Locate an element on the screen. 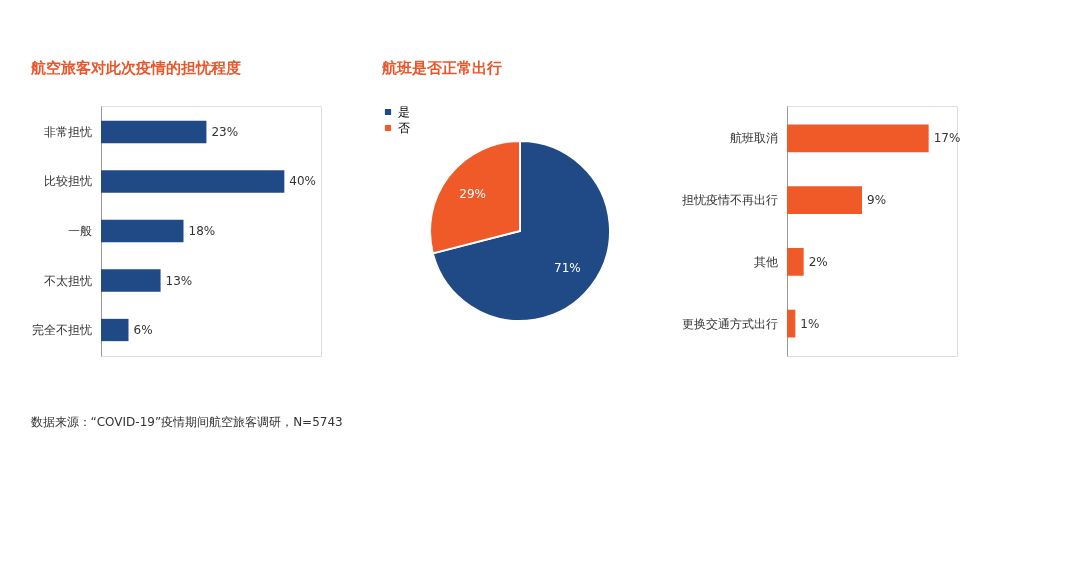 This screenshot has height=588, width=1080. y-tick-label: 比较担忧 is located at coordinates (67, 181).